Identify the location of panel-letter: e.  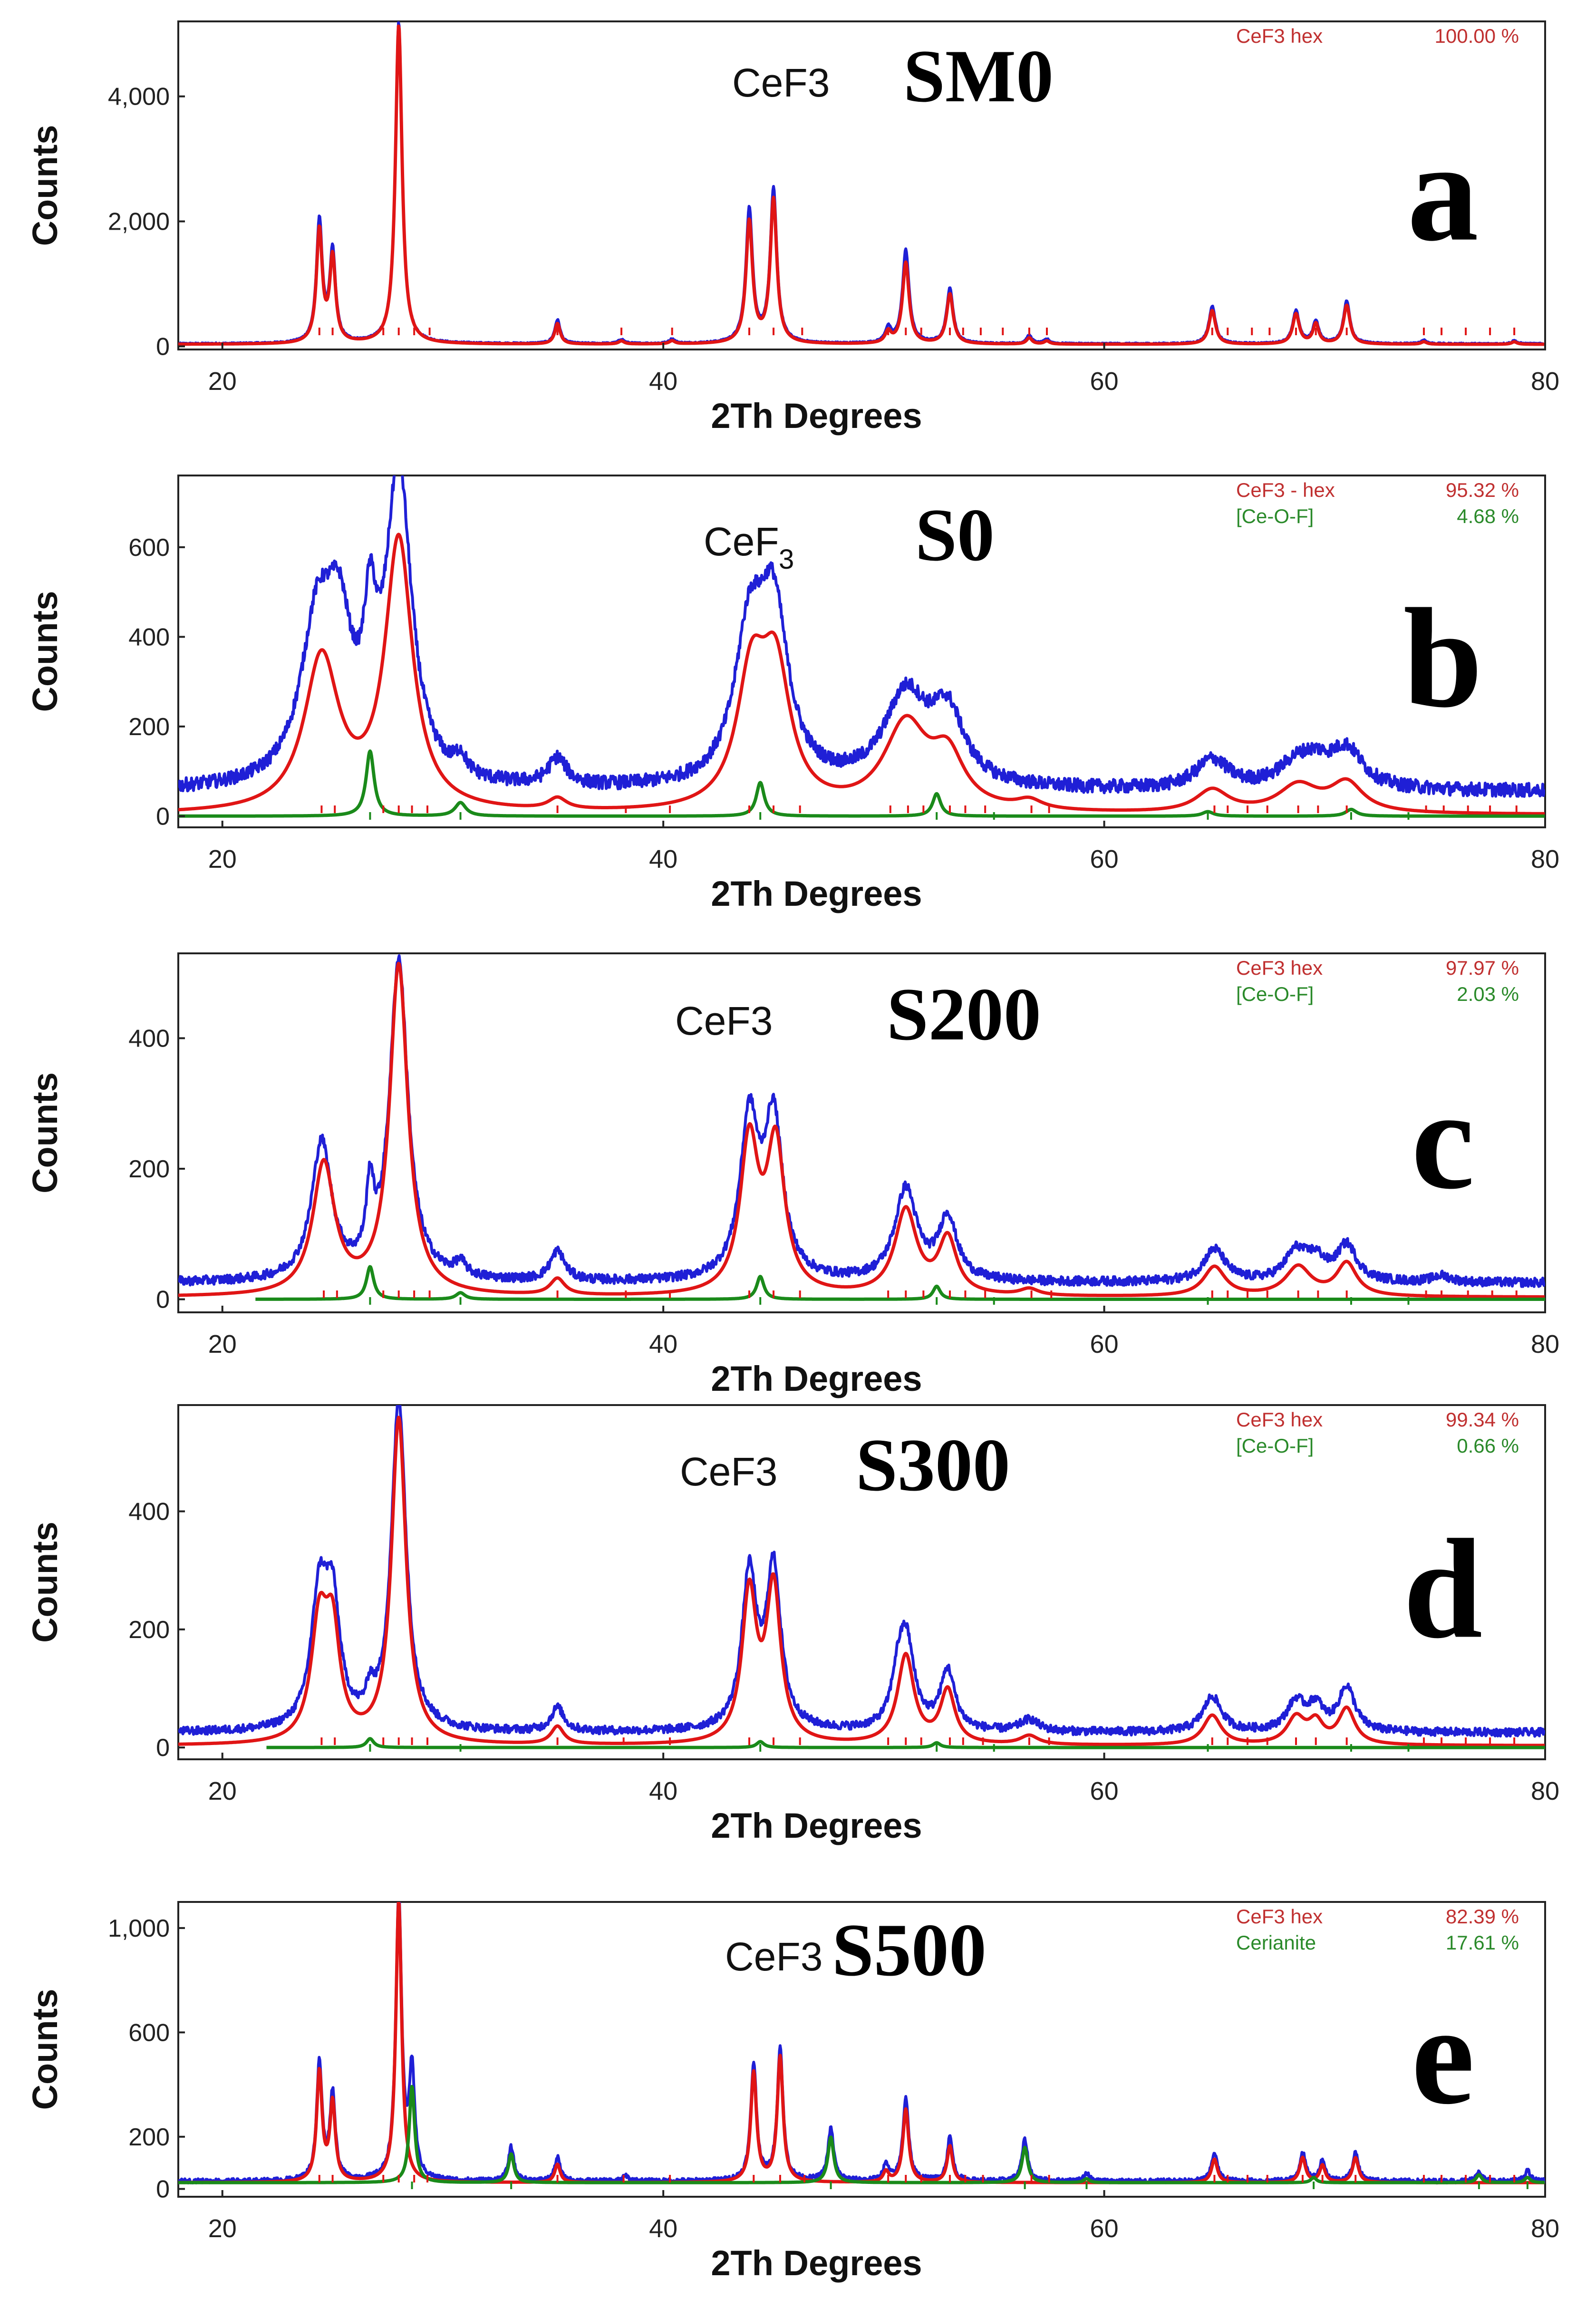
(1443, 2055).